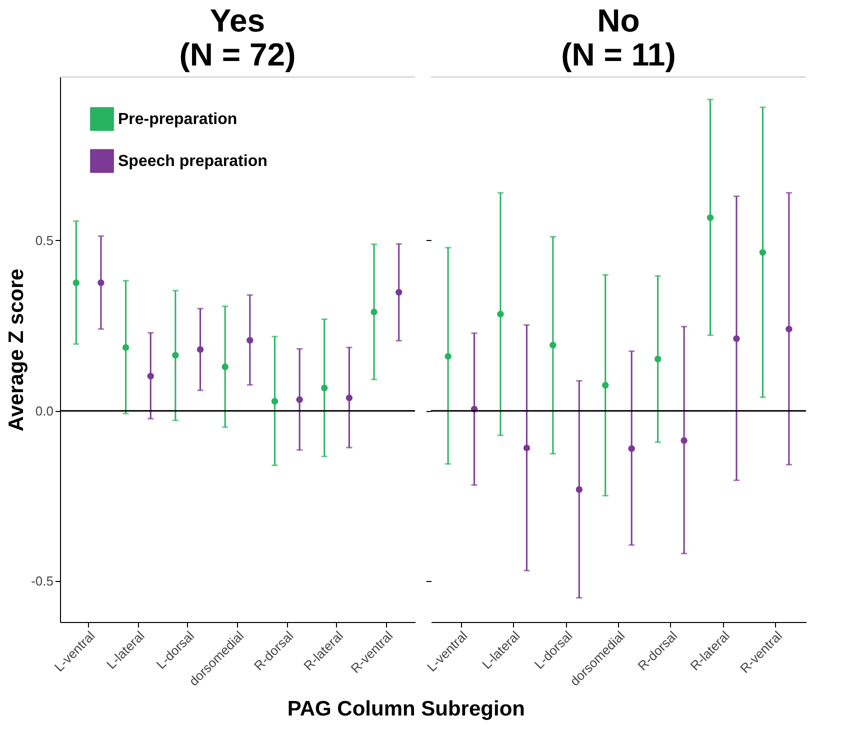 The image size is (844, 753). Describe the element at coordinates (237, 37) in the screenshot. I see `chart-title: Yes (N = 72)` at that location.